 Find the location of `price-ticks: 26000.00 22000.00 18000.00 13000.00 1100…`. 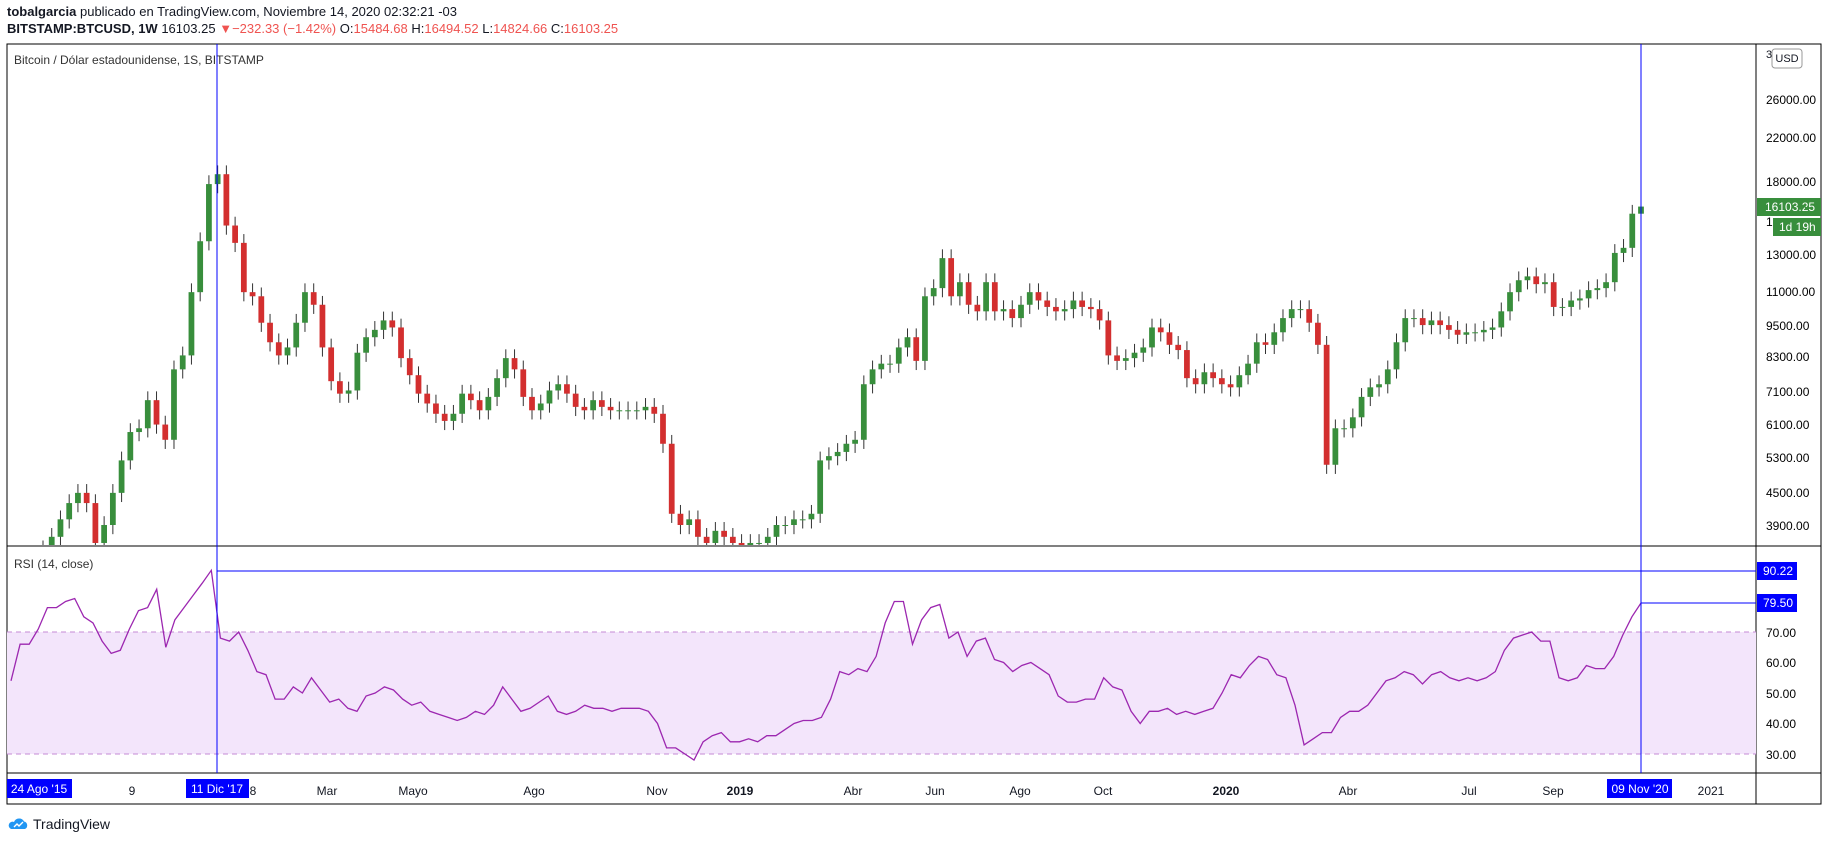

price-ticks: 26000.00 22000.00 18000.00 13000.00 1100… is located at coordinates (1791, 313).